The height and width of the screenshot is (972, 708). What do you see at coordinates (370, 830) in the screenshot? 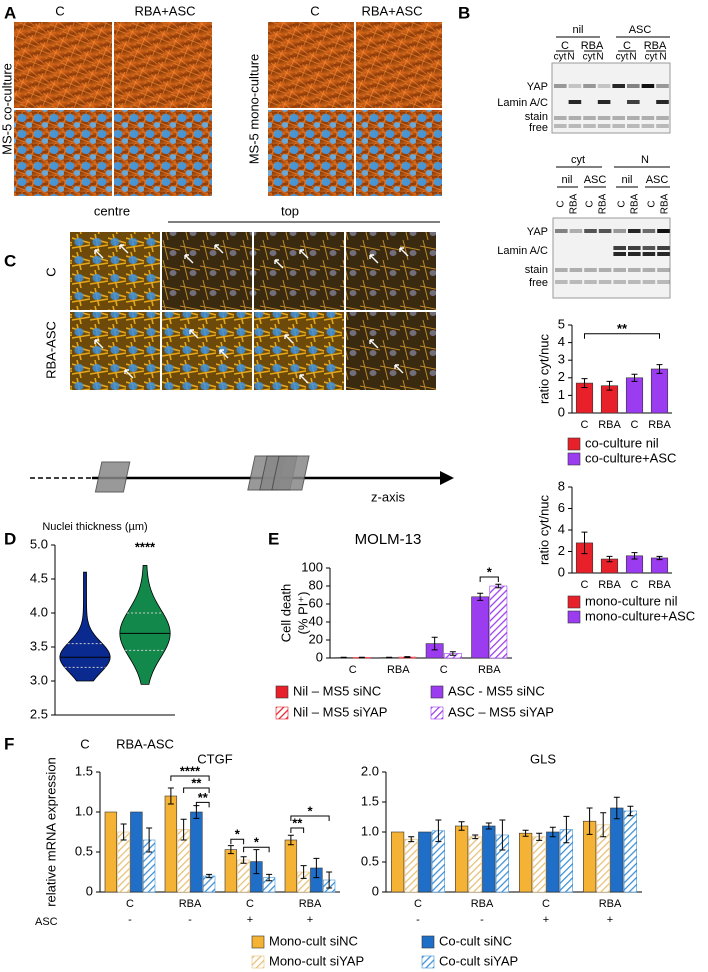
I see `y-tick-label: 1.0` at bounding box center [370, 830].